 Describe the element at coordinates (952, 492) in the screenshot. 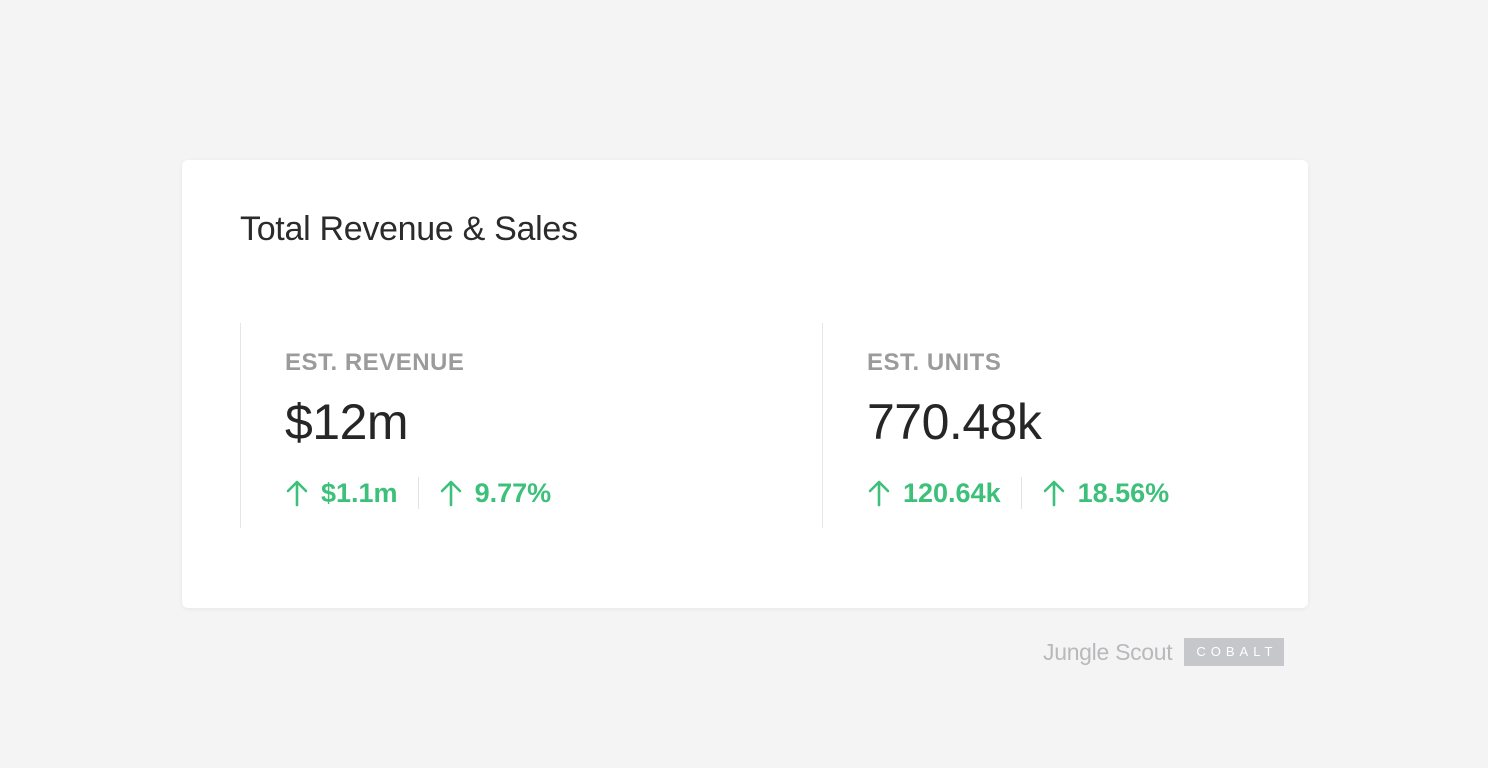

I see `change-value: 120.64k` at that location.